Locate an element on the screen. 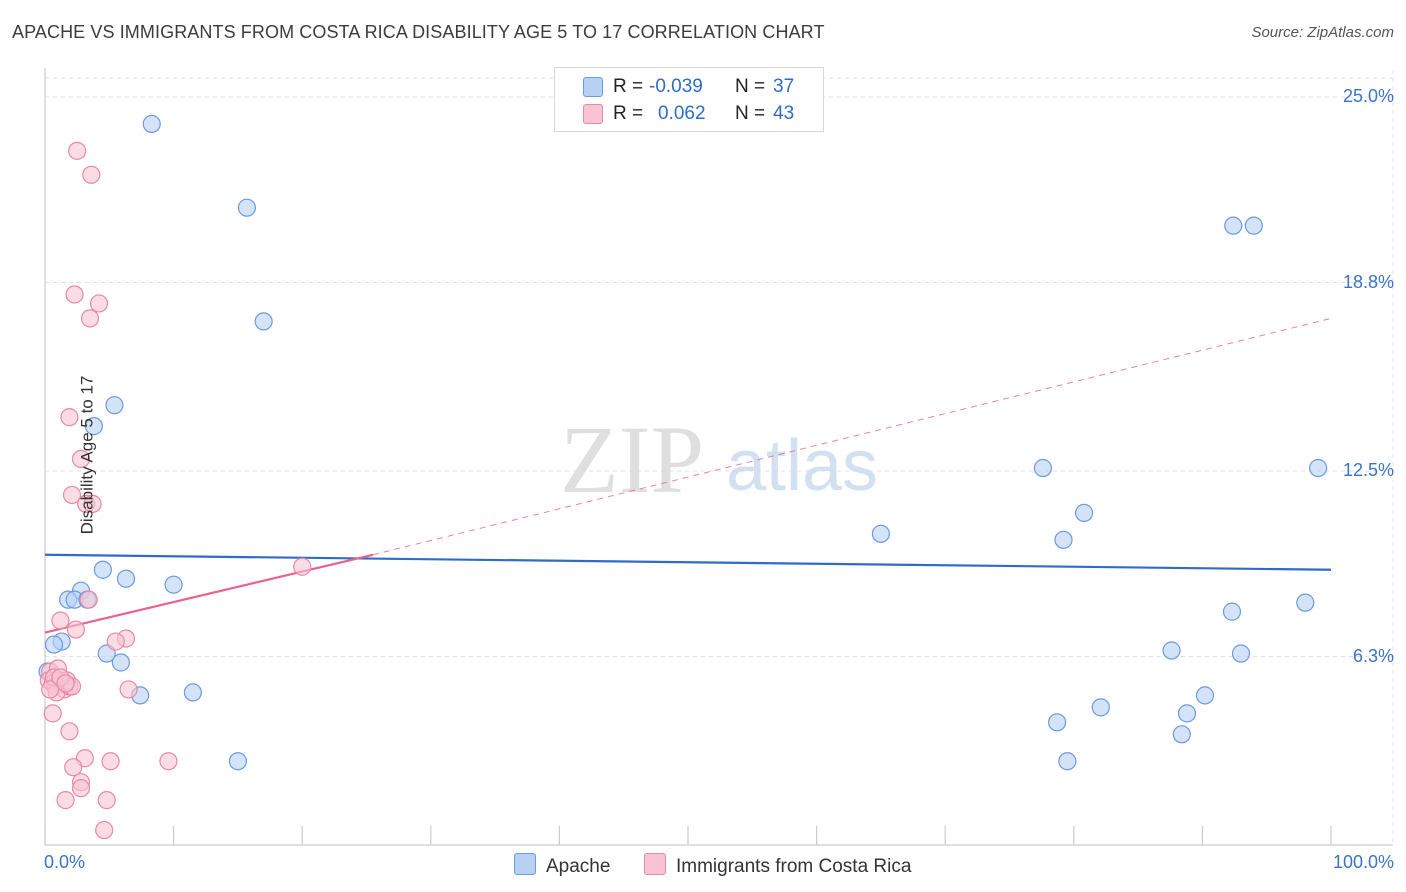 The width and height of the screenshot is (1406, 892). legend-r-value: 0.062 is located at coordinates (682, 113).